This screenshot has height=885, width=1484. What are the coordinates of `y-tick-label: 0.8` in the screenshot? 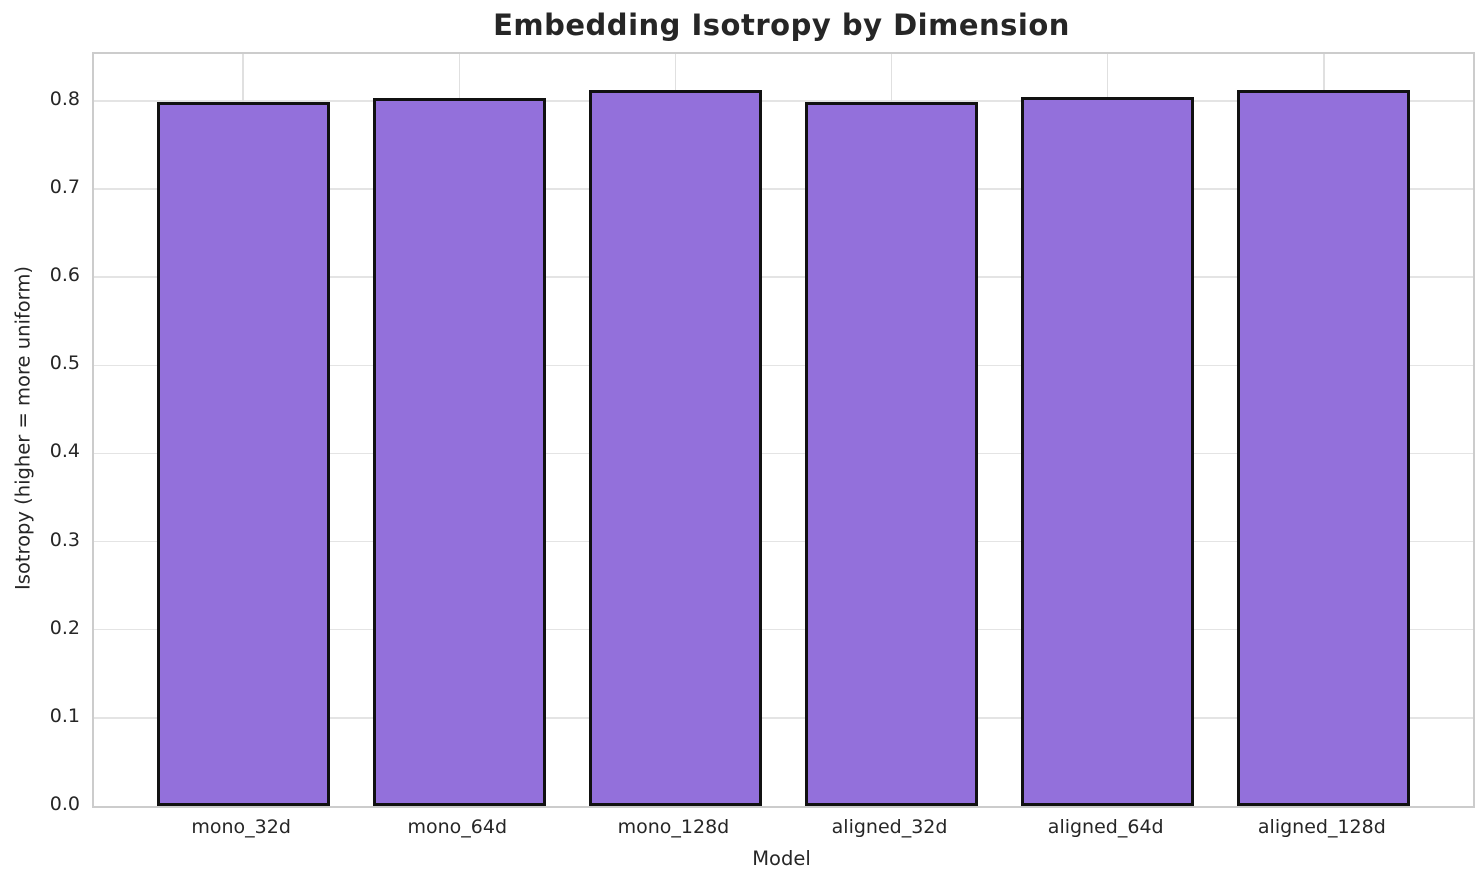 It's located at (64, 98).